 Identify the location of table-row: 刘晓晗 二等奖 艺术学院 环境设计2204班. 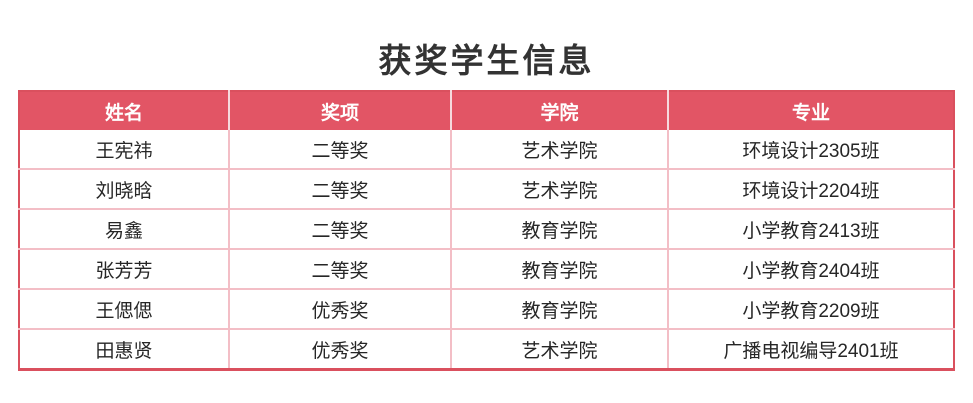
(486, 189).